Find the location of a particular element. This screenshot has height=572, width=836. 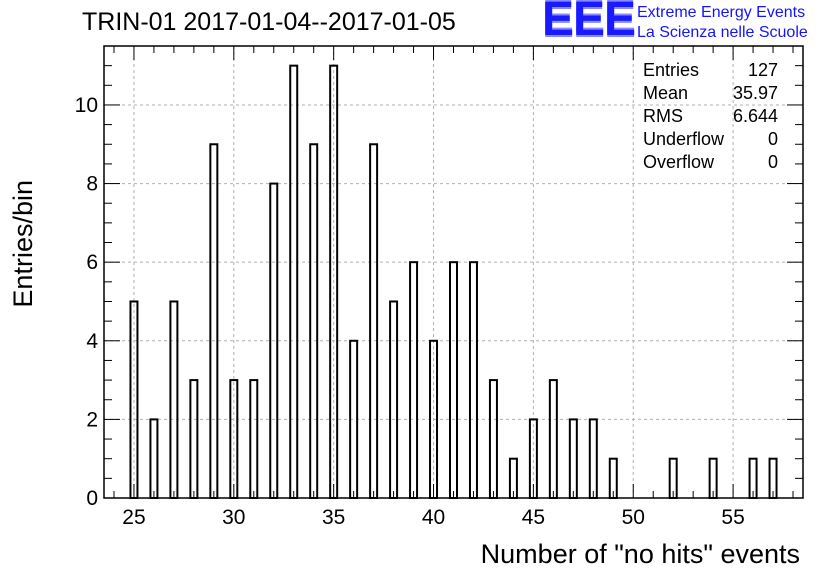

x-tick-label: 30 is located at coordinates (233, 517).